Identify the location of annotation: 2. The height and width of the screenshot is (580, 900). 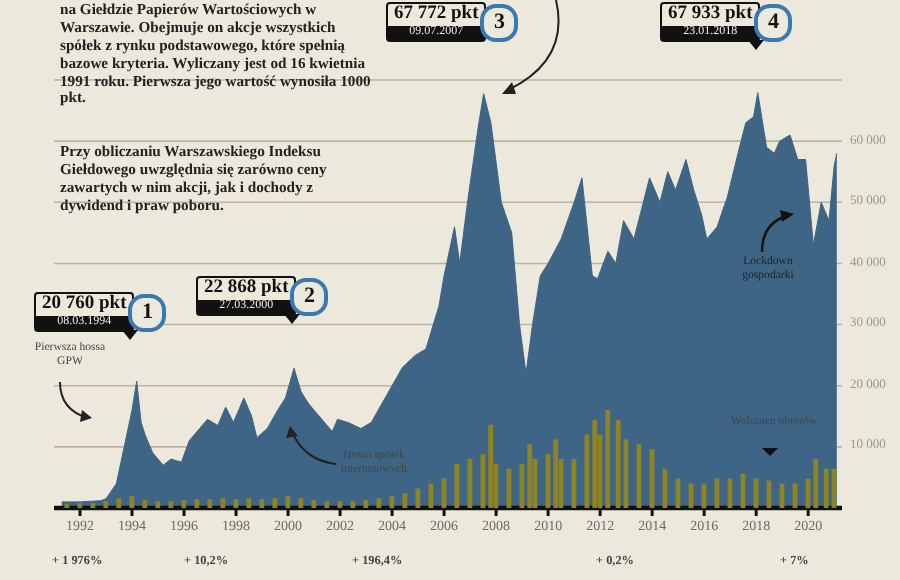
(309, 296).